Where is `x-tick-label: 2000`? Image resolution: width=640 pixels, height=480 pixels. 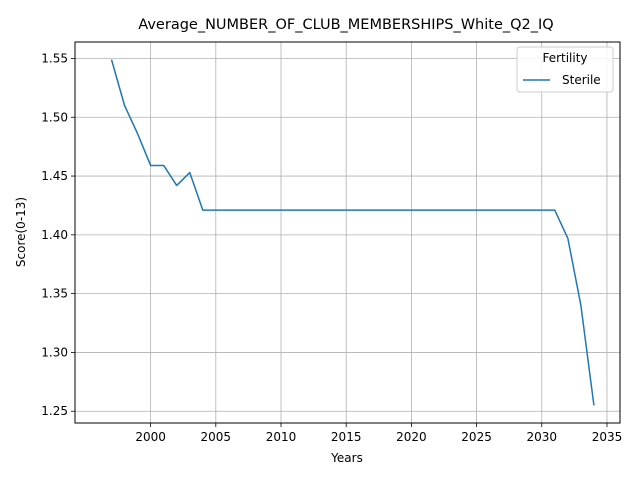
x-tick-label: 2000 is located at coordinates (150, 437).